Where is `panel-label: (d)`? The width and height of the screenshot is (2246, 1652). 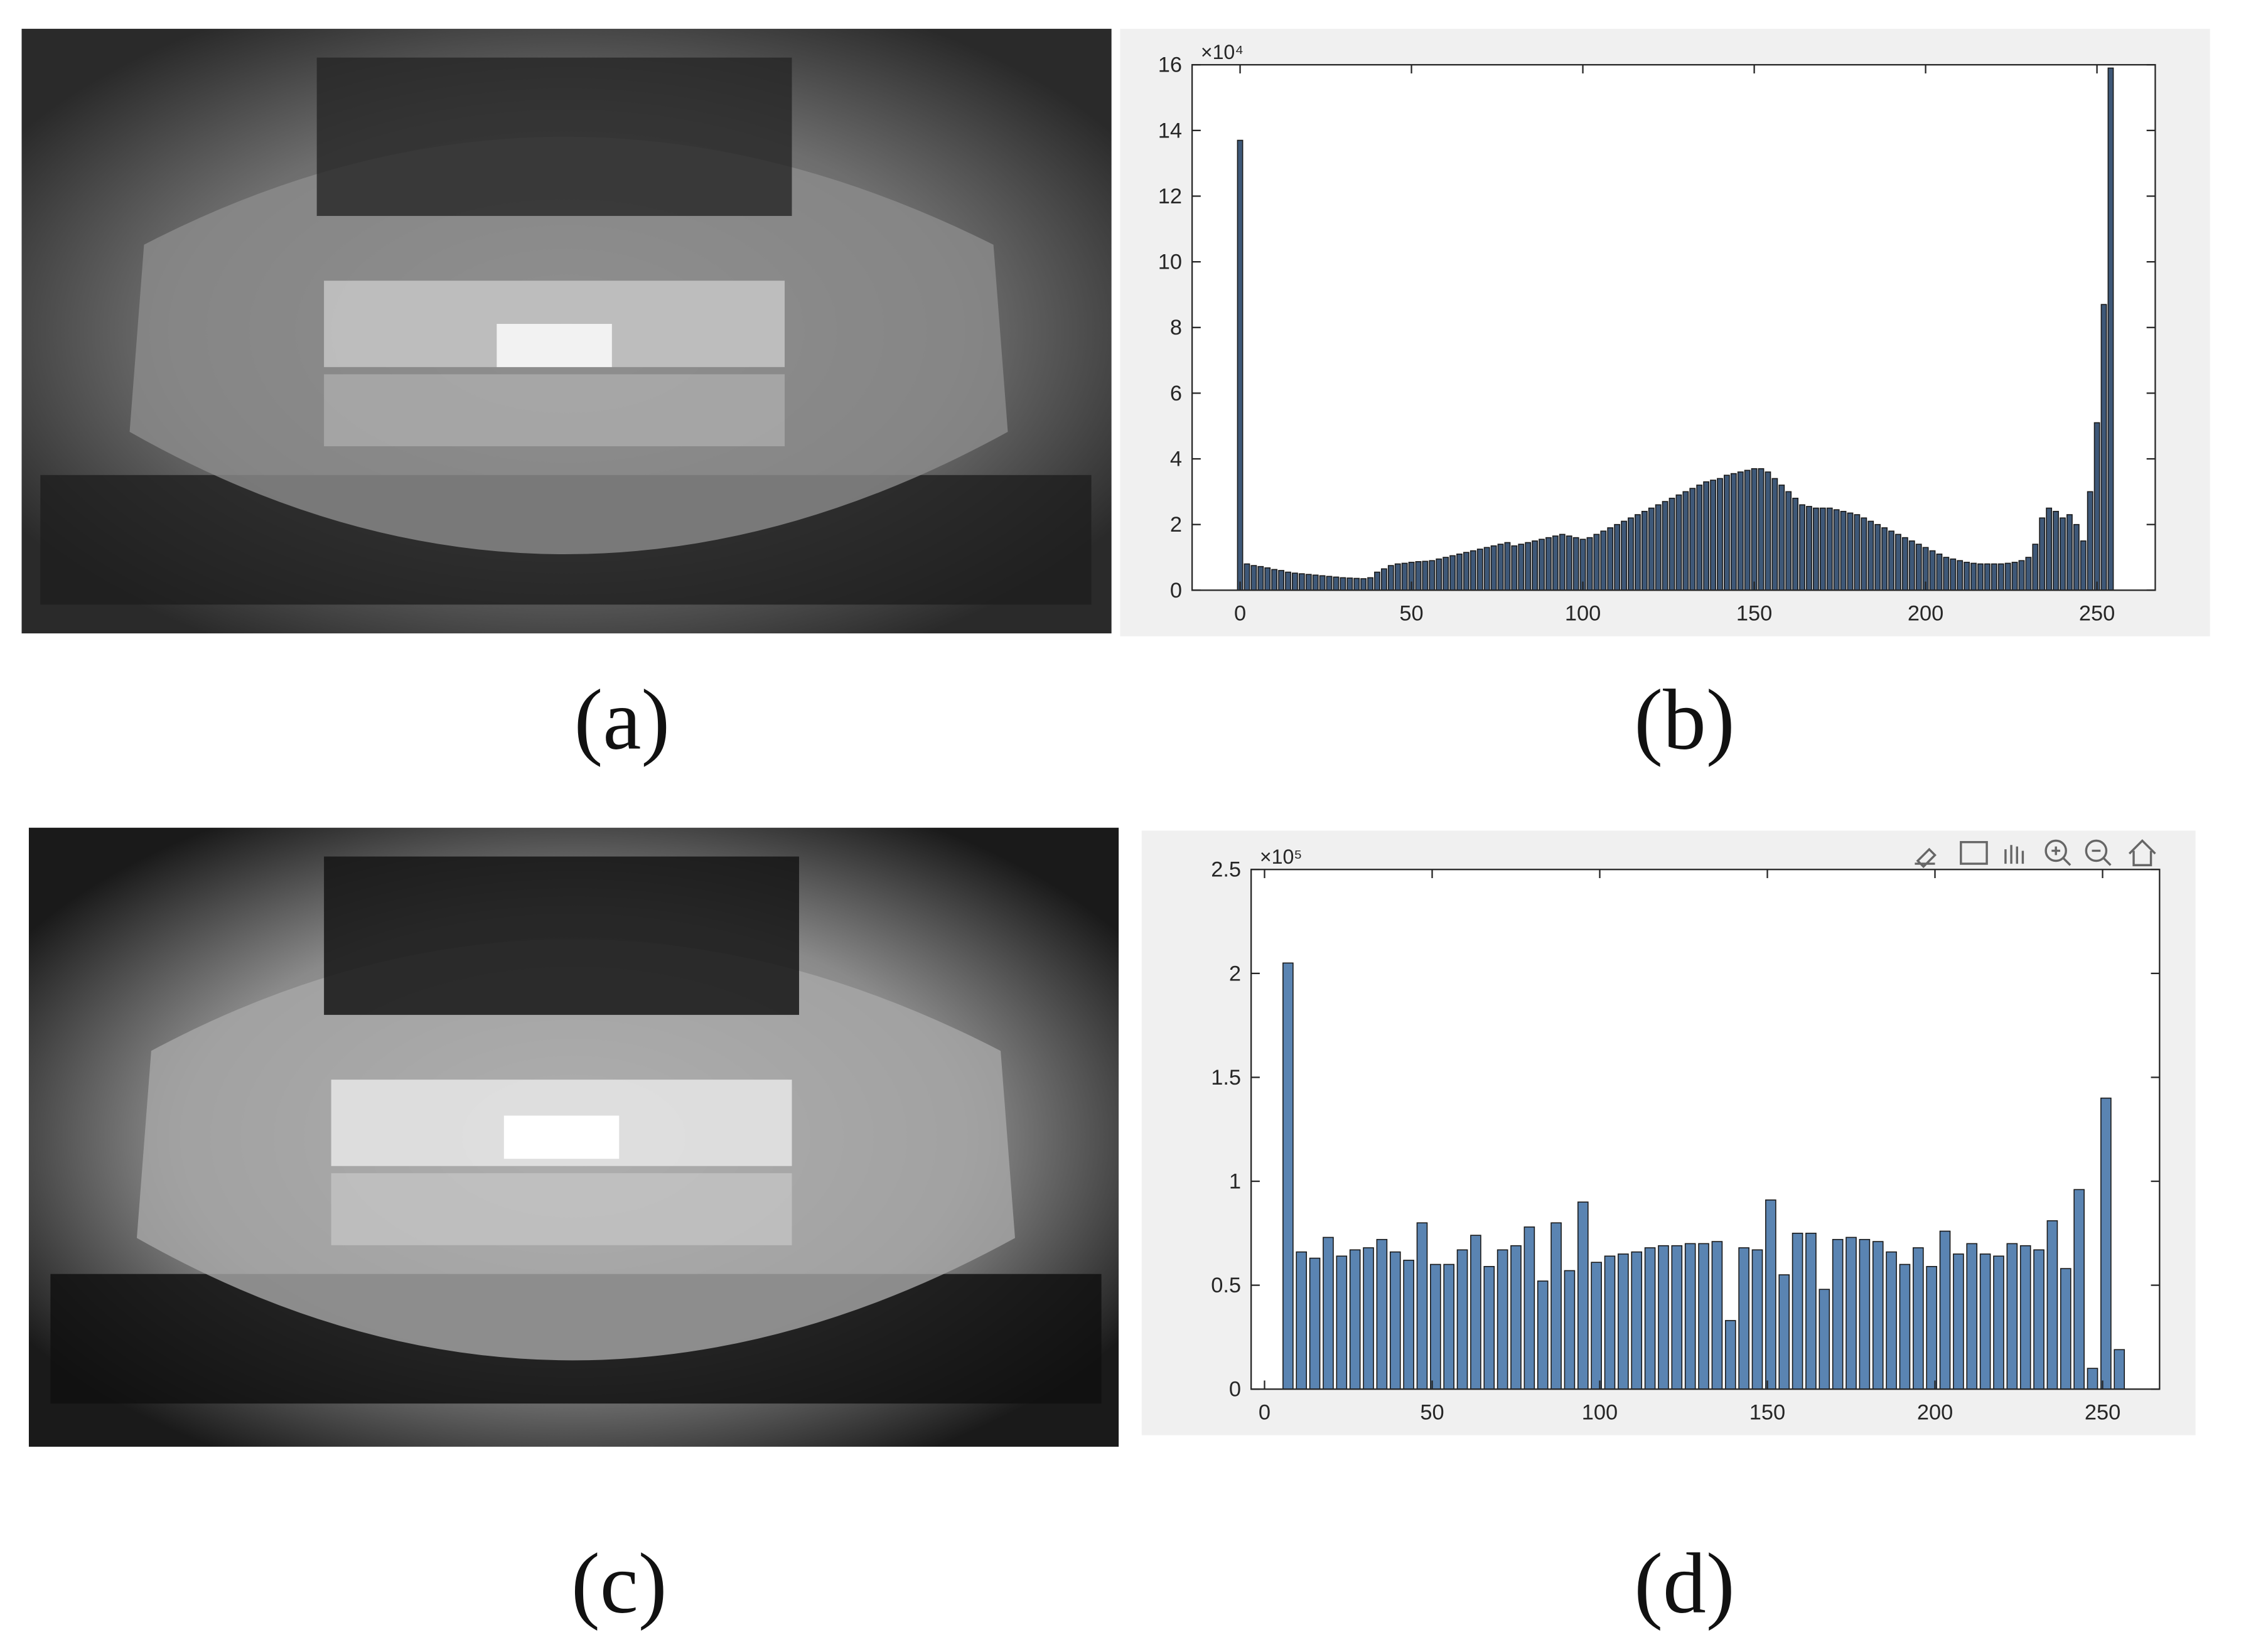 panel-label: (d) is located at coordinates (1684, 1583).